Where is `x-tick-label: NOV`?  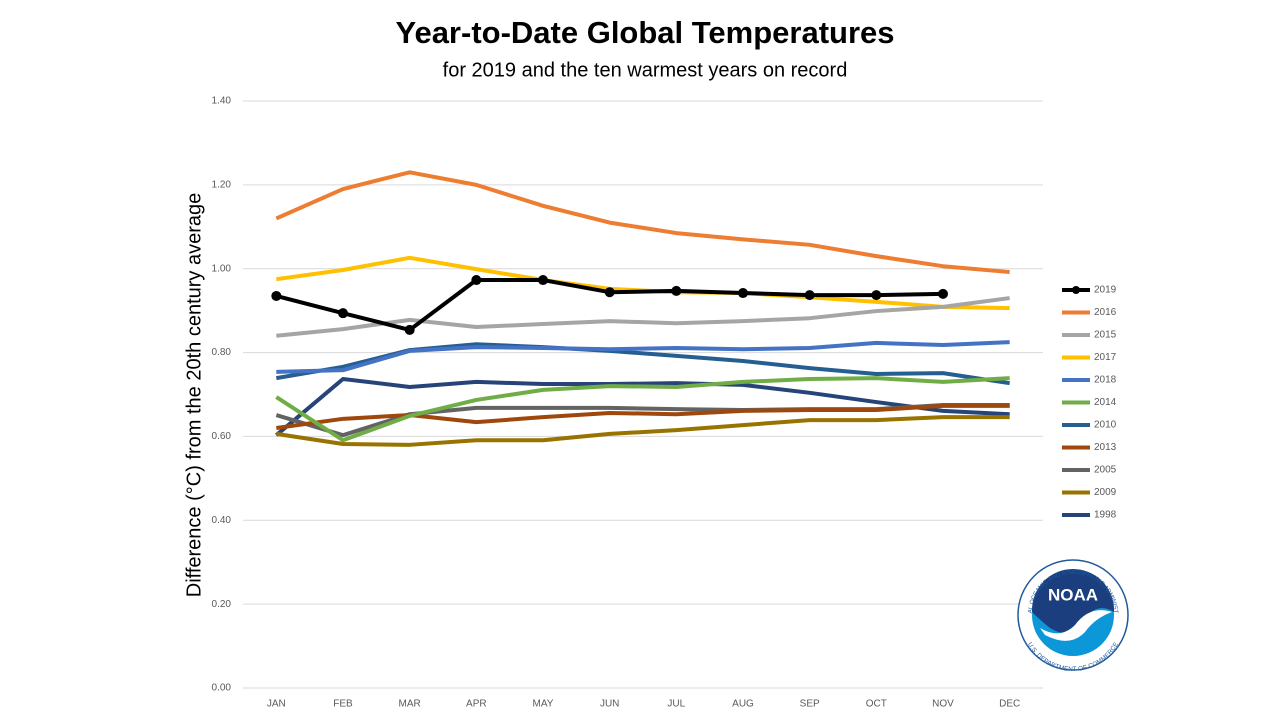
x-tick-label: NOV is located at coordinates (943, 704).